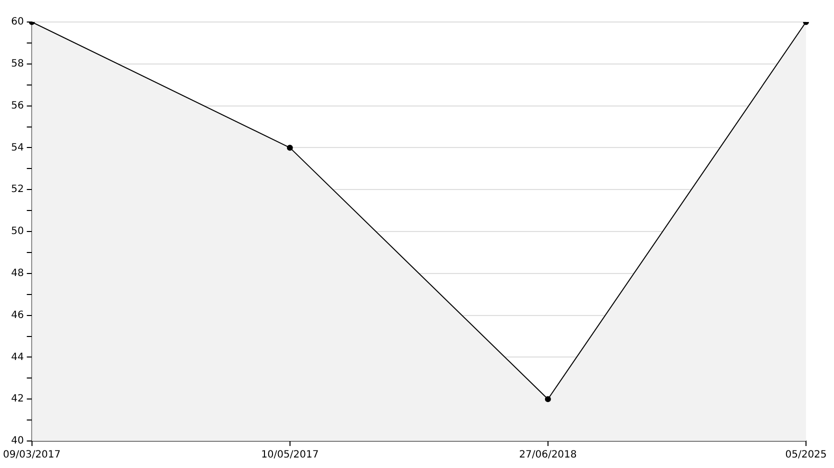 This screenshot has height=468, width=834. I want to click on x-tick-label: 09/03/2017, so click(32, 455).